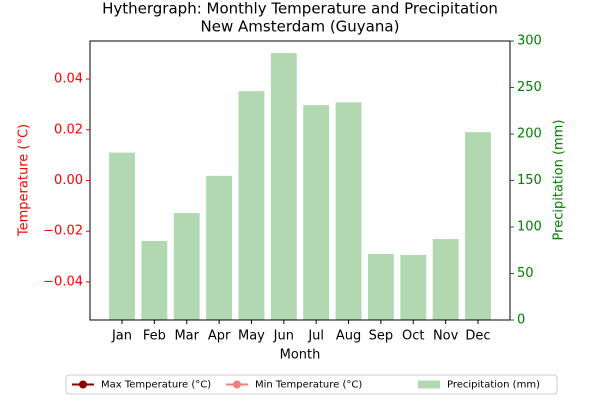 This screenshot has height=404, width=600. Describe the element at coordinates (156, 385) in the screenshot. I see `legend-label: Max Temperature (°C)` at that location.